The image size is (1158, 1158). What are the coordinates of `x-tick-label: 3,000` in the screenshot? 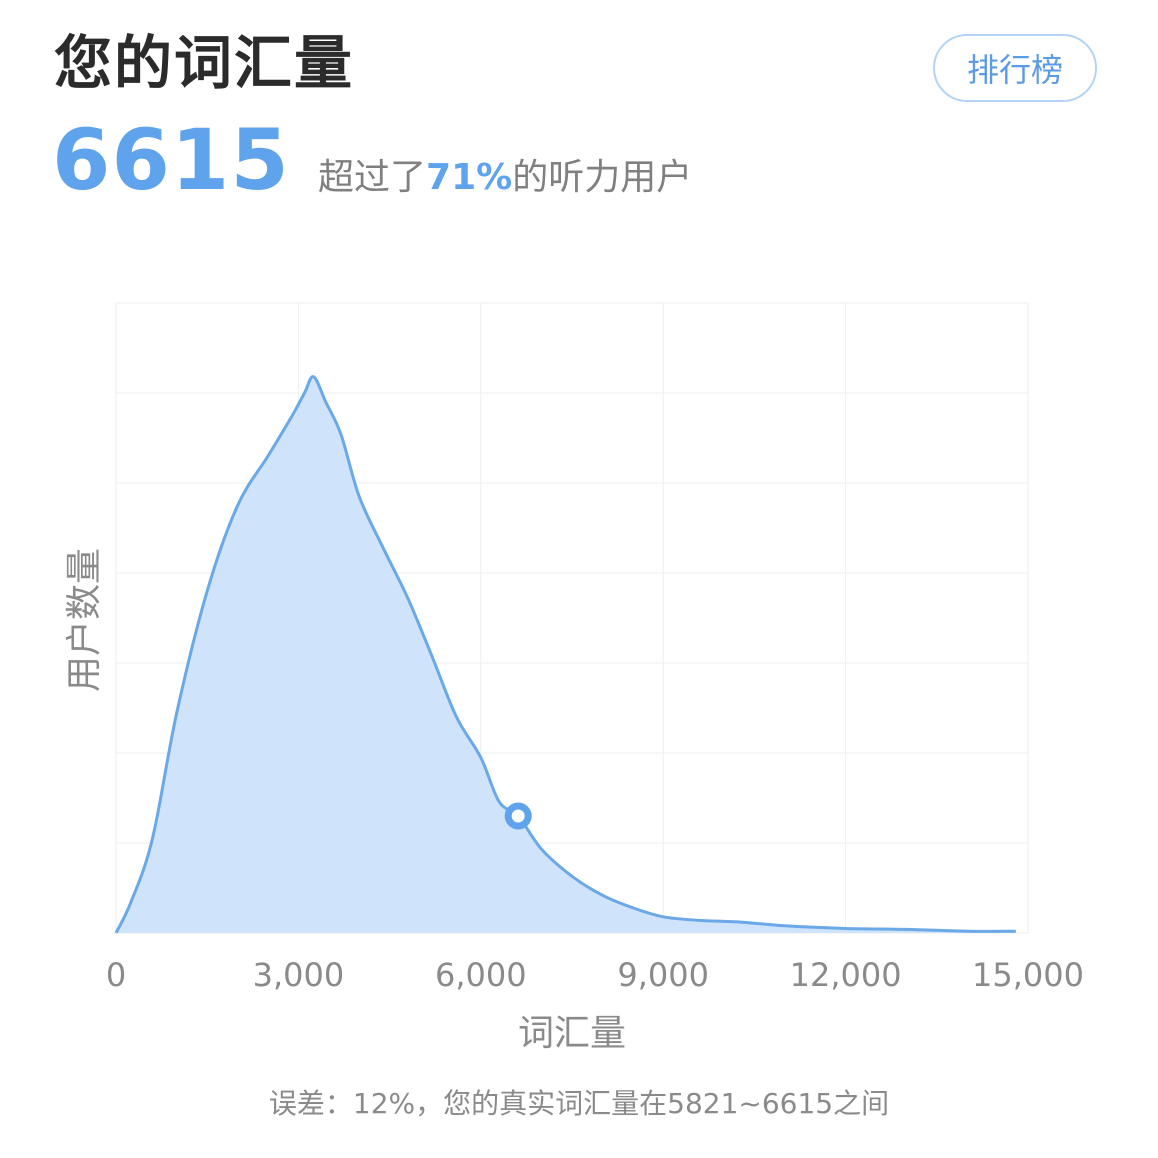 It's located at (299, 975).